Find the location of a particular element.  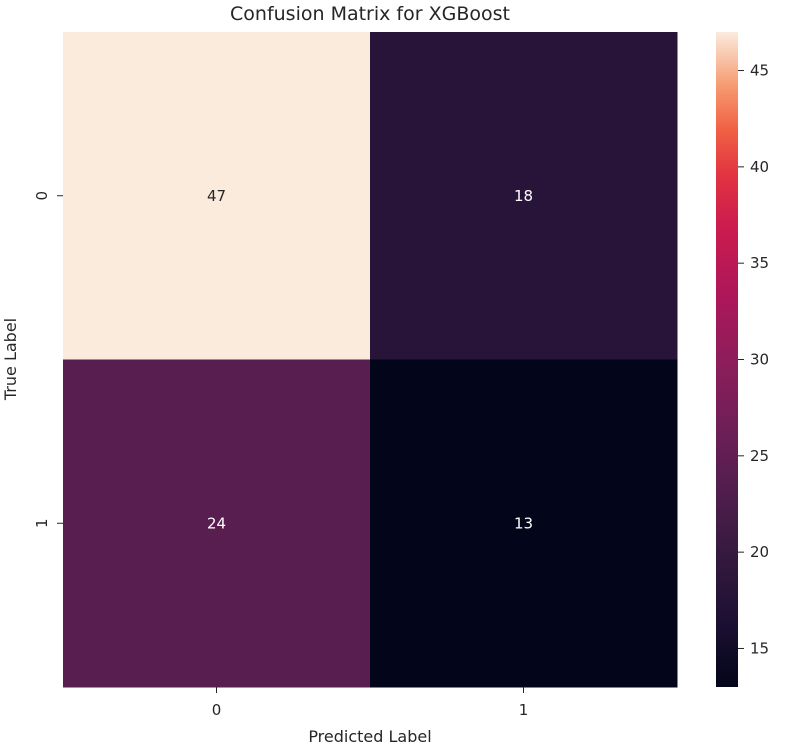

colorbar-tick-label-0: 15 is located at coordinates (759, 648).